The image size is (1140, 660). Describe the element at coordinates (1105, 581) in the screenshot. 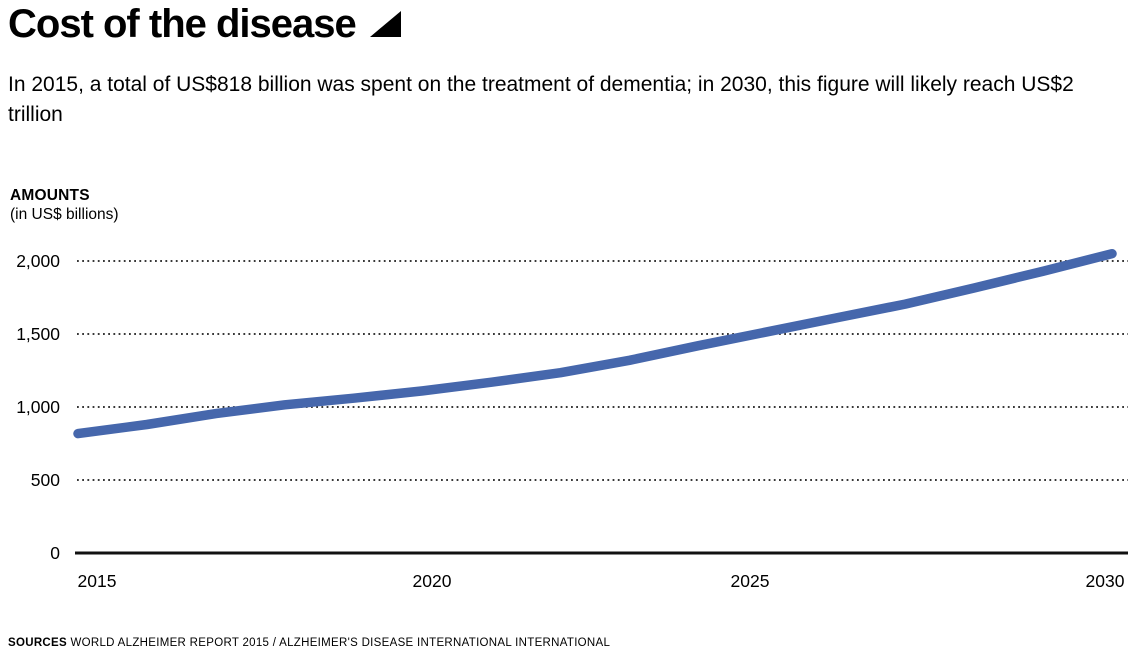

I see `x-tick-label: 2030` at that location.